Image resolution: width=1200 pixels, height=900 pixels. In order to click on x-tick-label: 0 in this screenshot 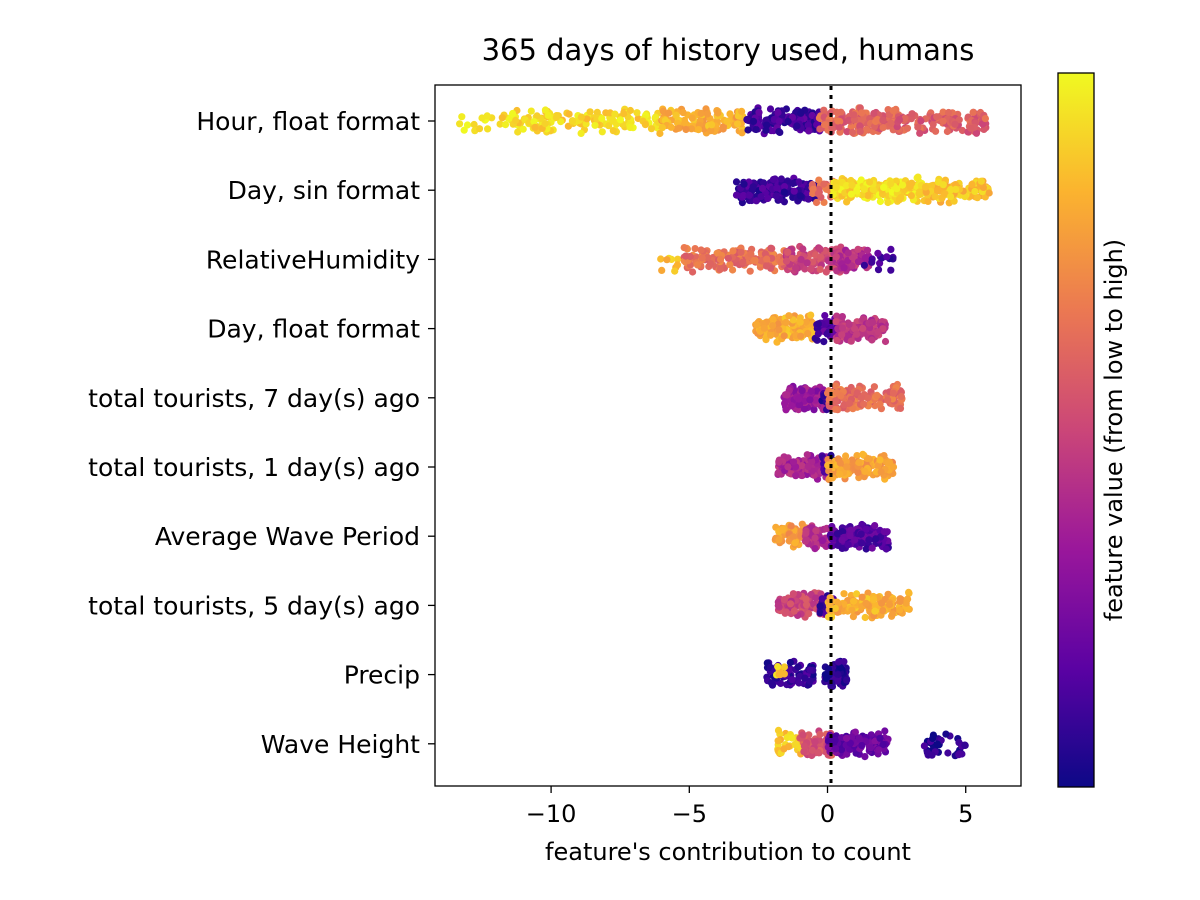, I will do `click(827, 814)`.